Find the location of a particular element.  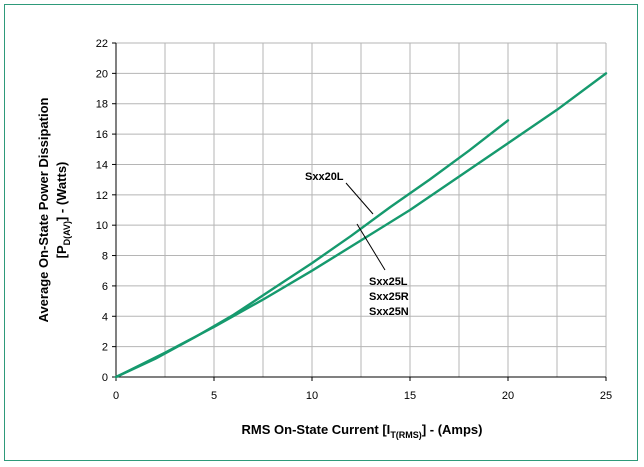

x-tick-label: 10 is located at coordinates (312, 396).